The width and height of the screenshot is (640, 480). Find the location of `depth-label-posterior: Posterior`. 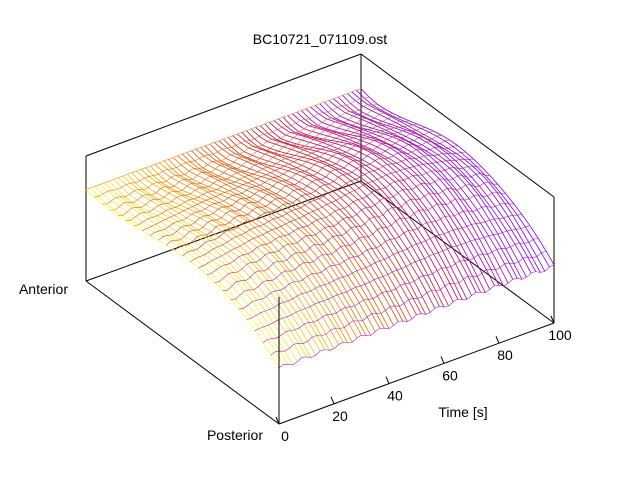

depth-label-posterior: Posterior is located at coordinates (235, 435).